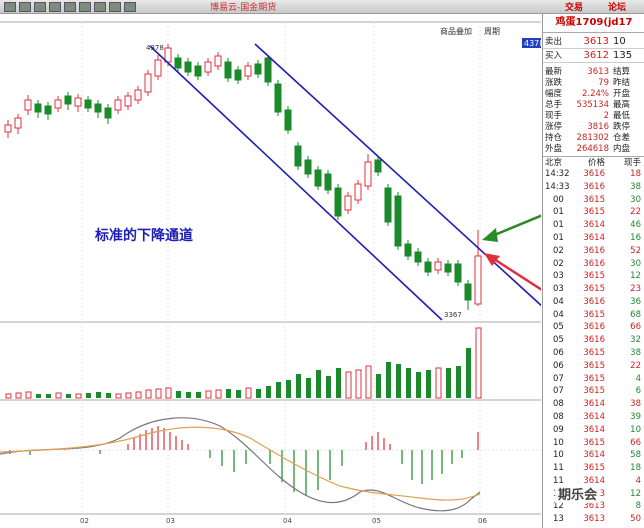  Describe the element at coordinates (593, 302) in the screenshot. I see `tick-row: 04 3616 36` at that location.